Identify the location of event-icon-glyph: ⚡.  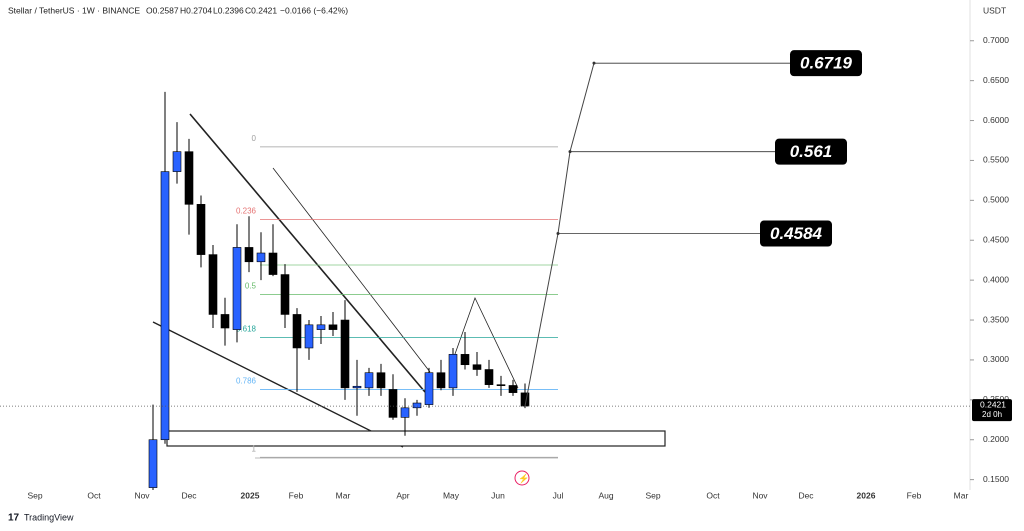
(523, 478).